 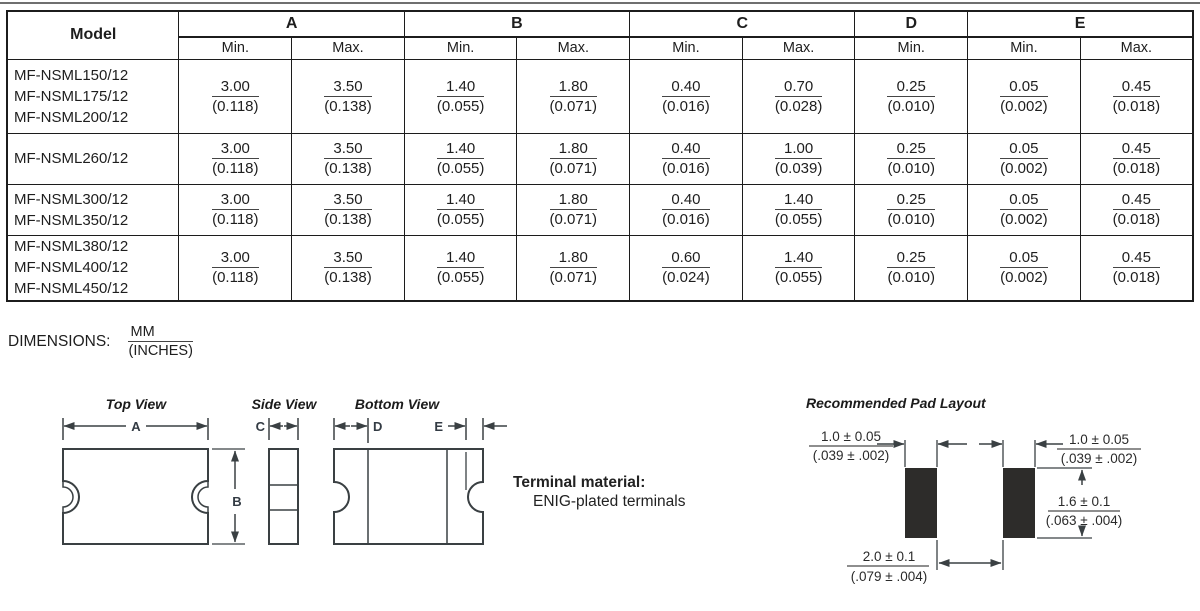 I want to click on dimensions-note-label: DIMENSIONS:, so click(x=59, y=341).